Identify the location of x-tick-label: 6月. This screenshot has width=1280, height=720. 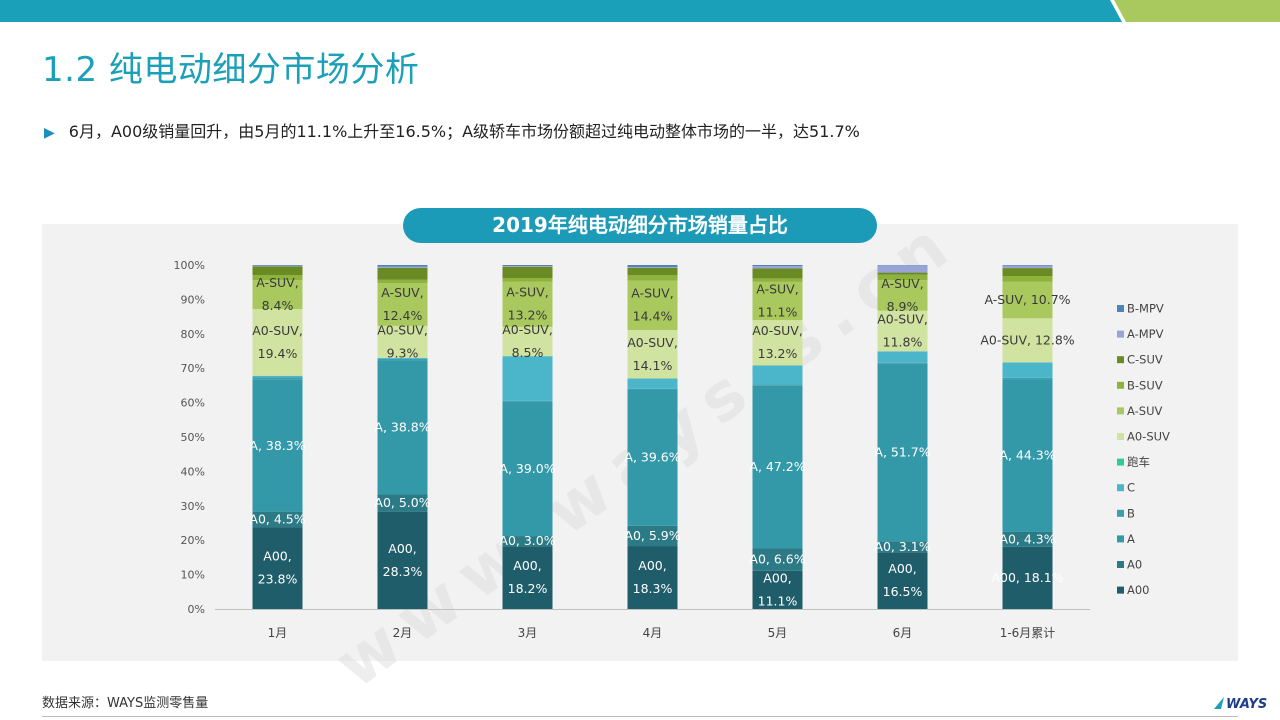
(903, 633).